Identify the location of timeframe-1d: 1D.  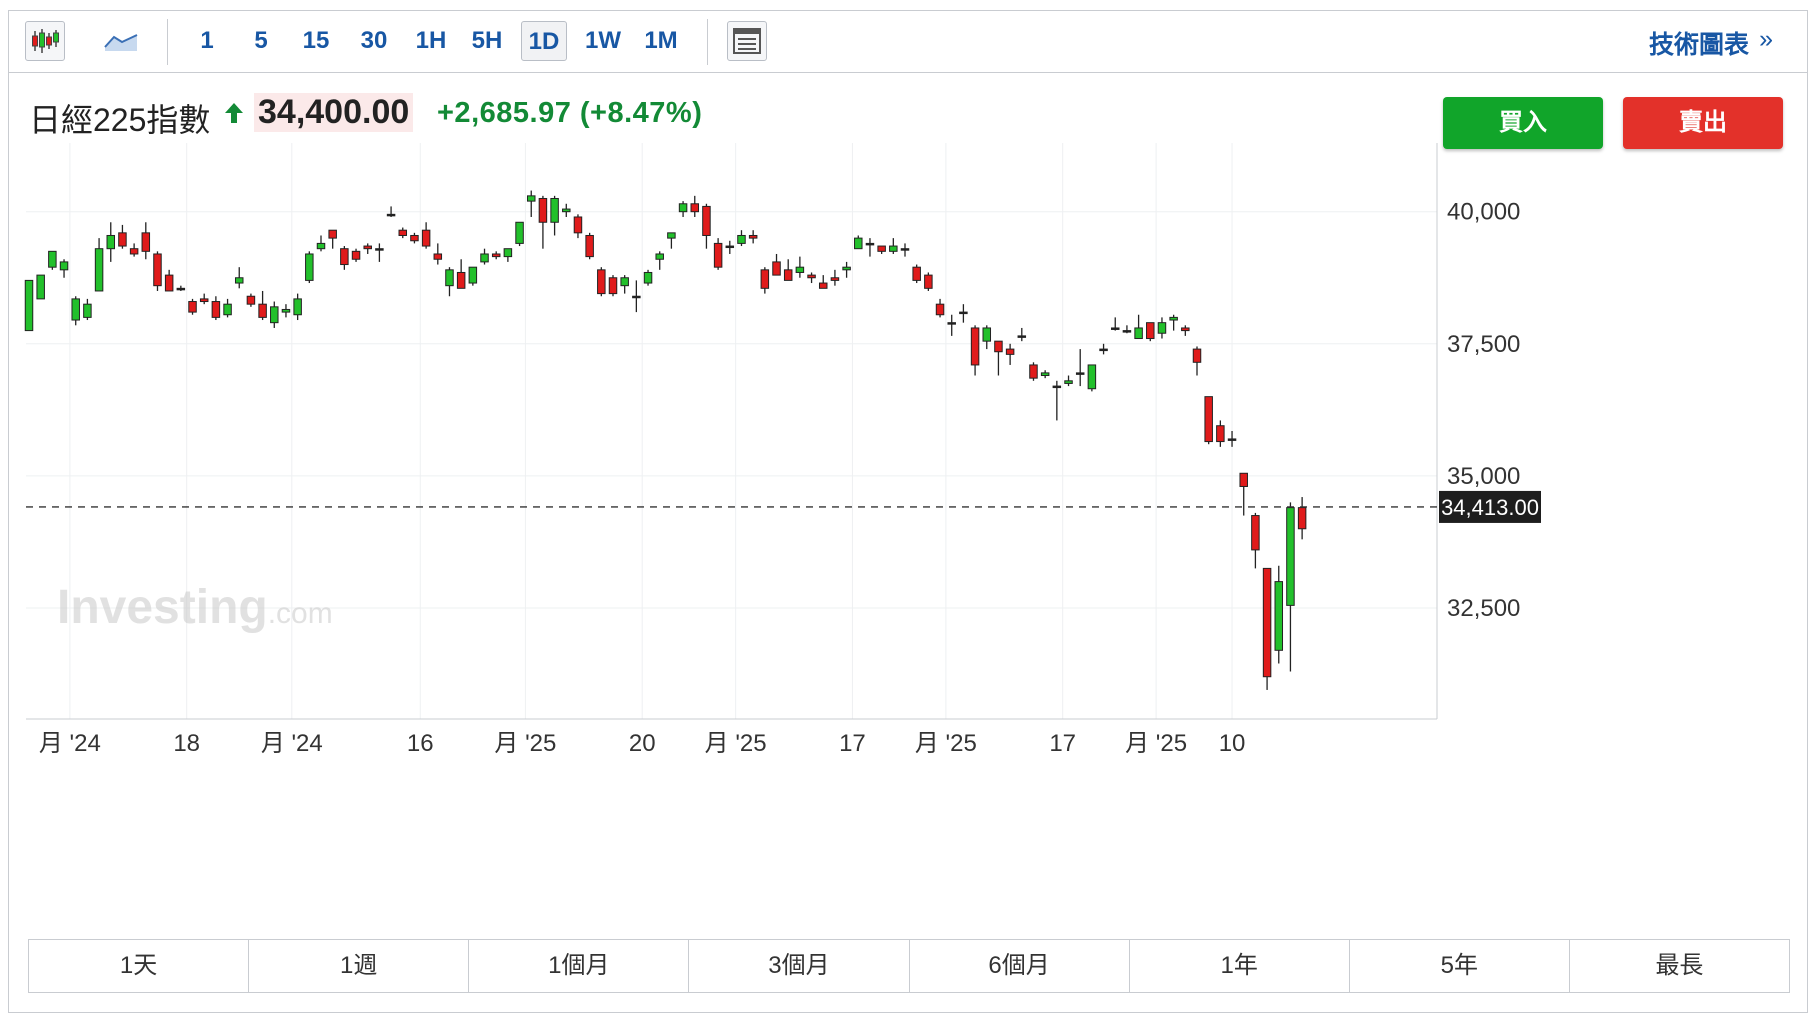
(544, 41).